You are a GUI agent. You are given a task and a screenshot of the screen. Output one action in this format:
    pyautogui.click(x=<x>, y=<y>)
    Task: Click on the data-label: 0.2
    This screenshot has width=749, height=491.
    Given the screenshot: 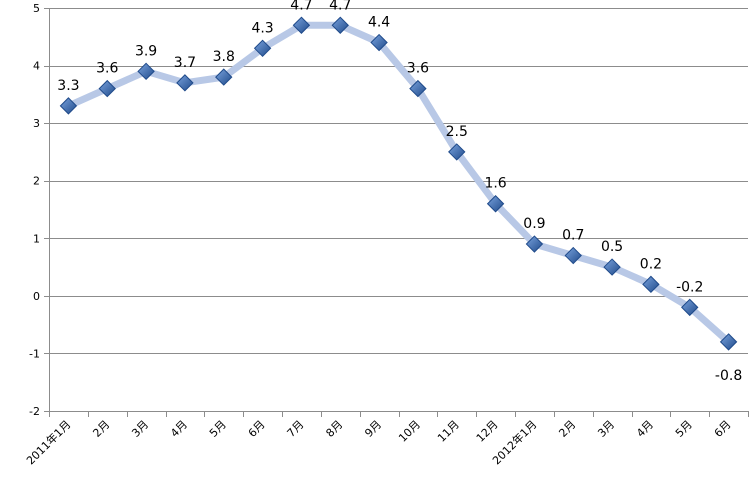 What is the action you would take?
    pyautogui.click(x=651, y=264)
    